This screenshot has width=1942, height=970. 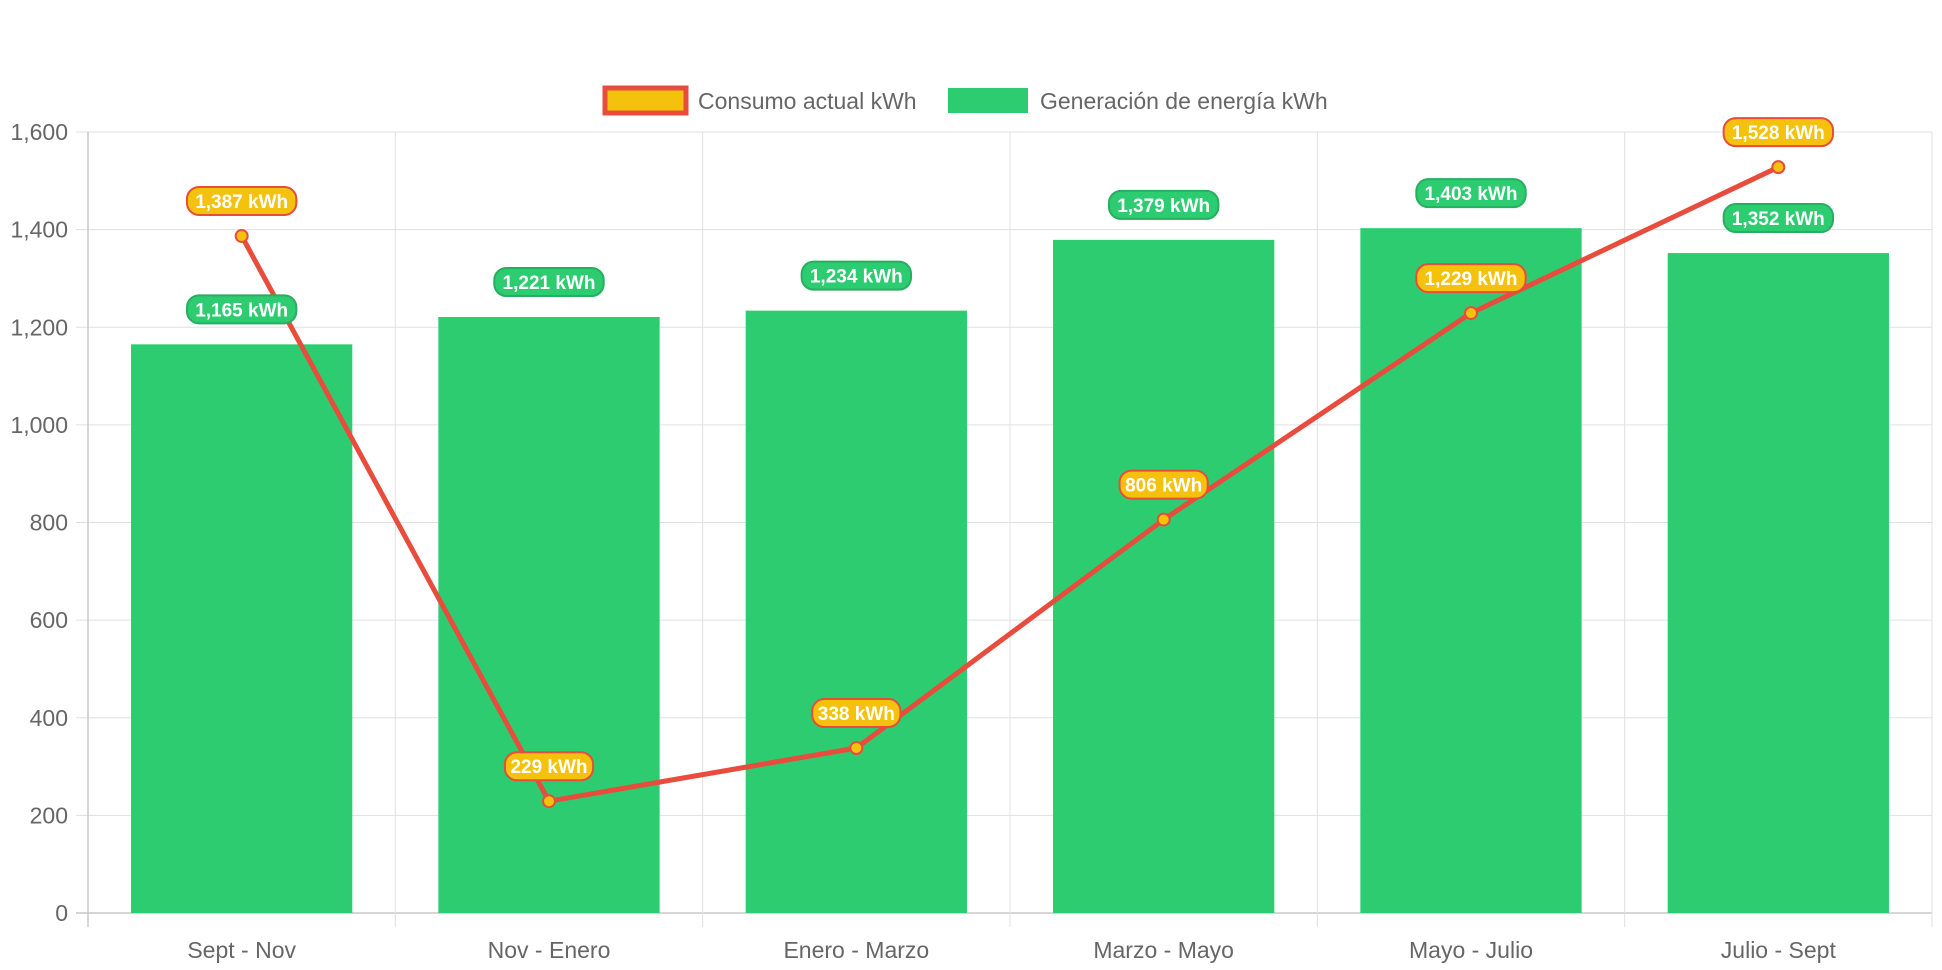 What do you see at coordinates (49, 620) in the screenshot?
I see `y-tick-label: 600` at bounding box center [49, 620].